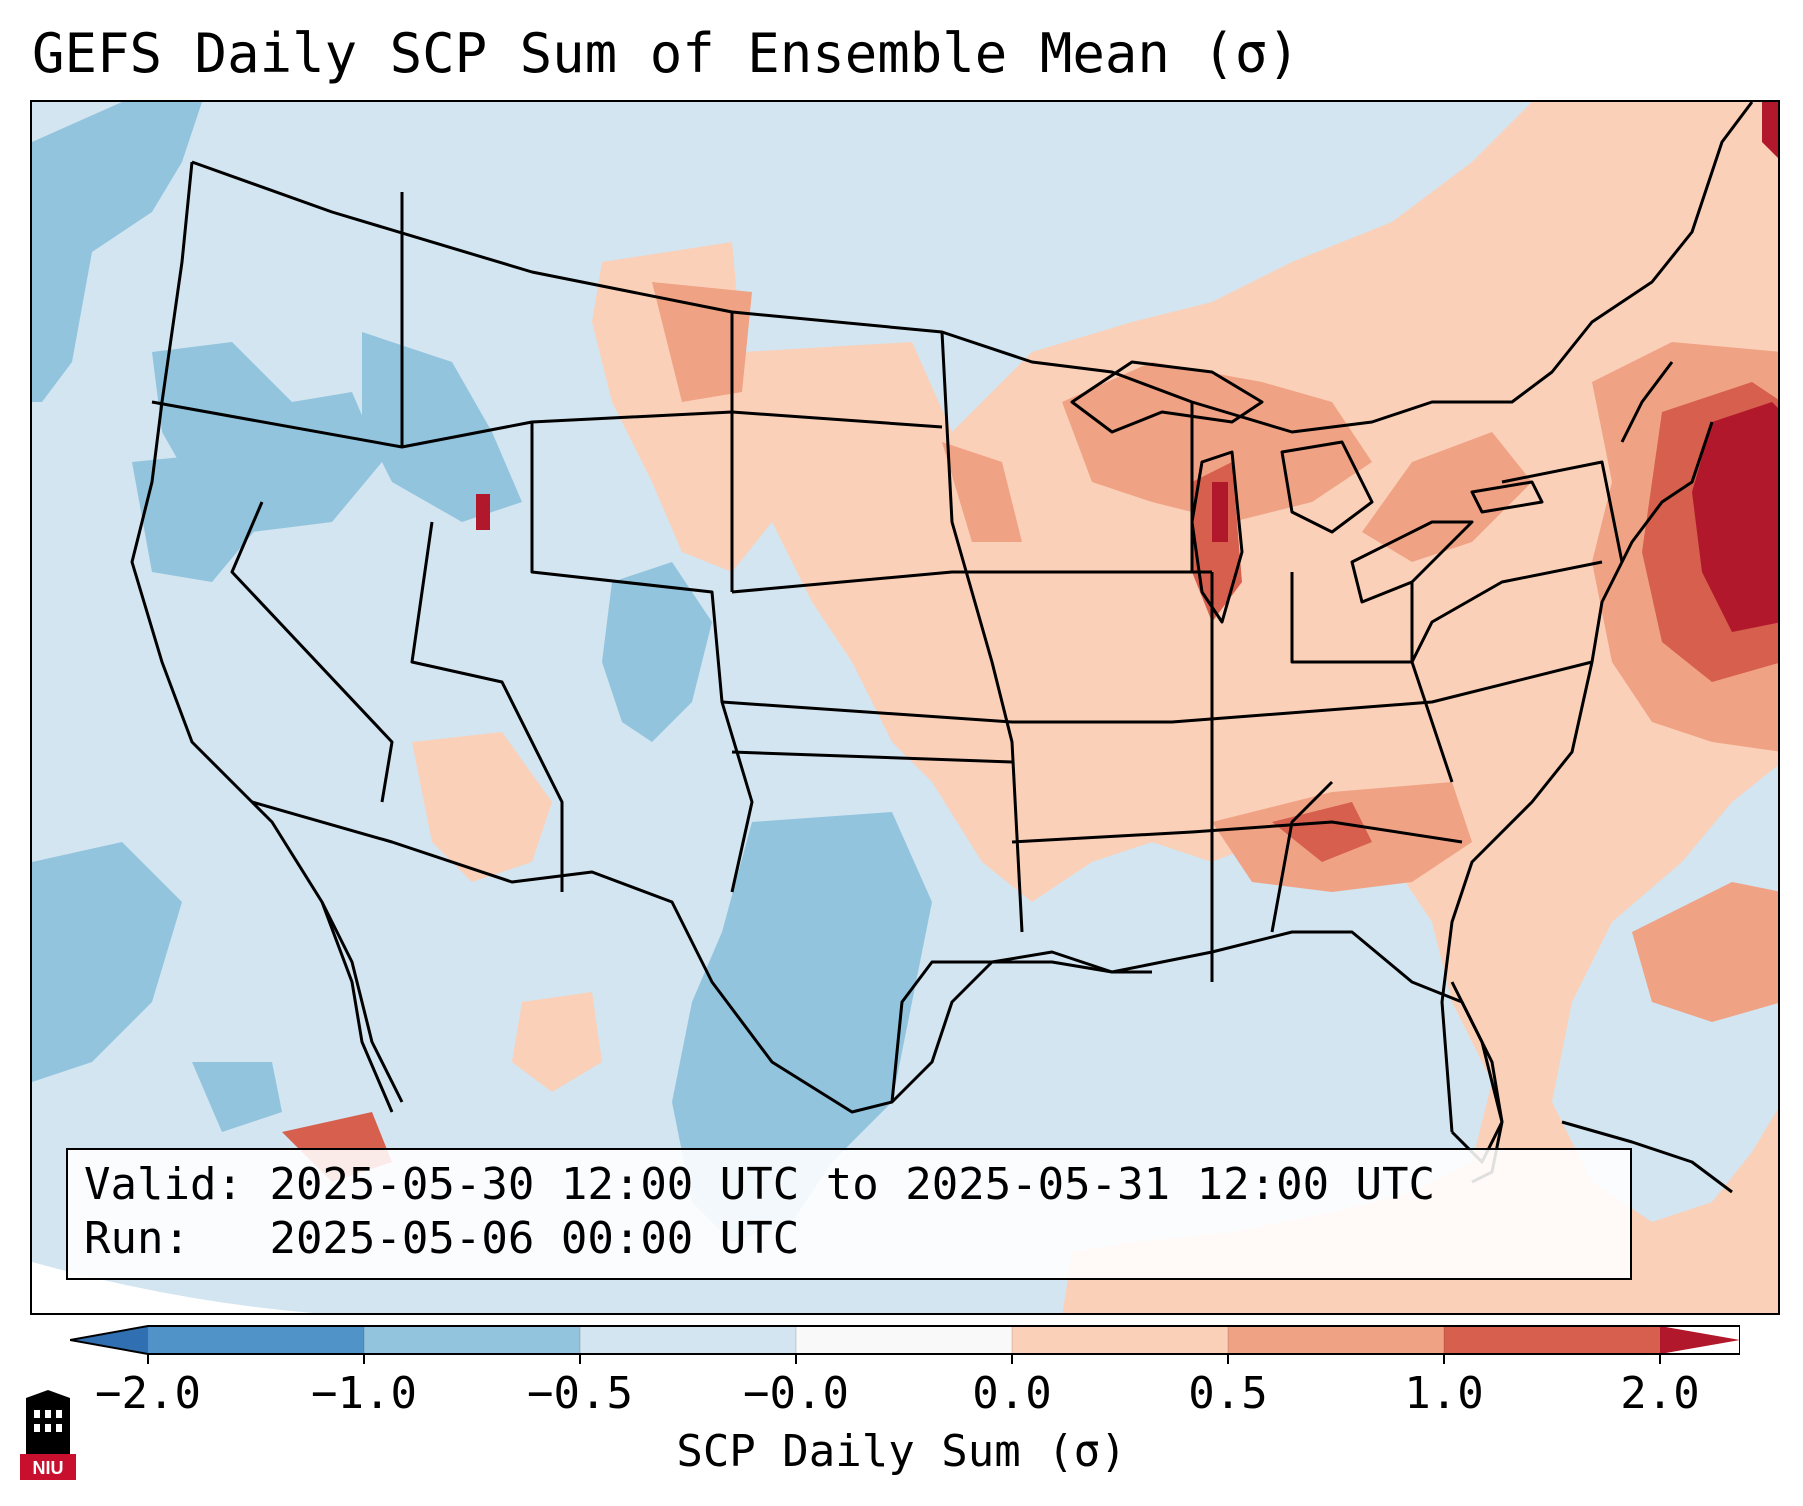  Describe the element at coordinates (312, 652) in the screenshot. I see `ca-nv-line` at that location.